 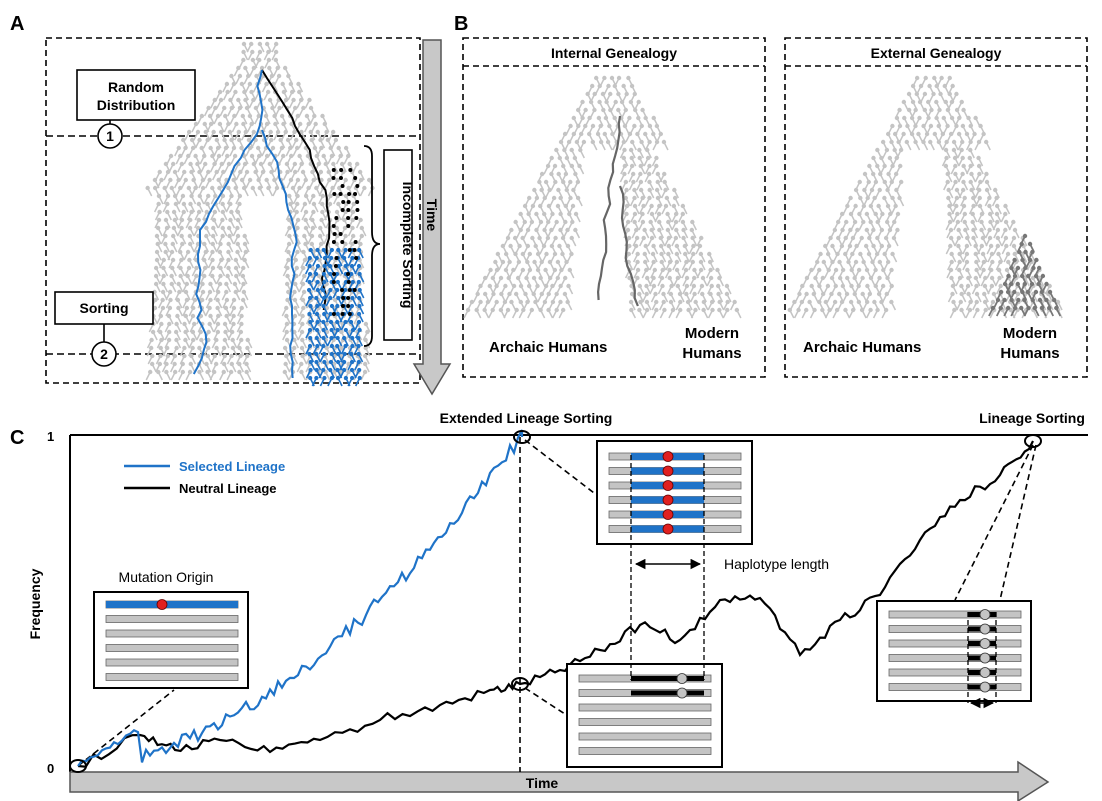 I want to click on internal-genealogy-highlight, so click(x=617, y=211).